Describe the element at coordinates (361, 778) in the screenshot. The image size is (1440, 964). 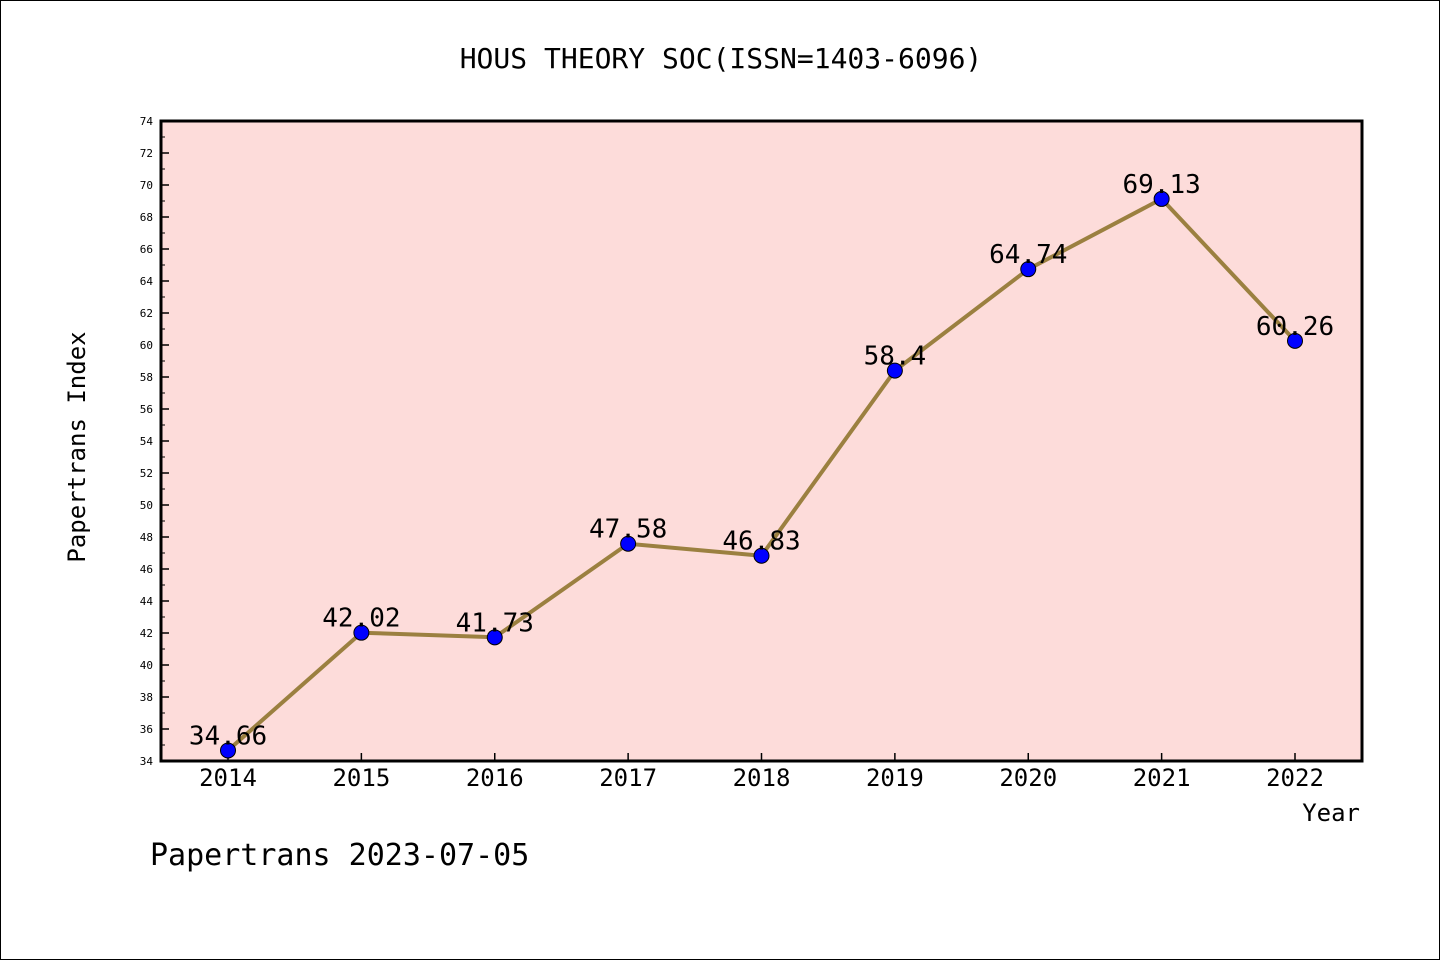
I see `x-tick-label: 2015` at that location.